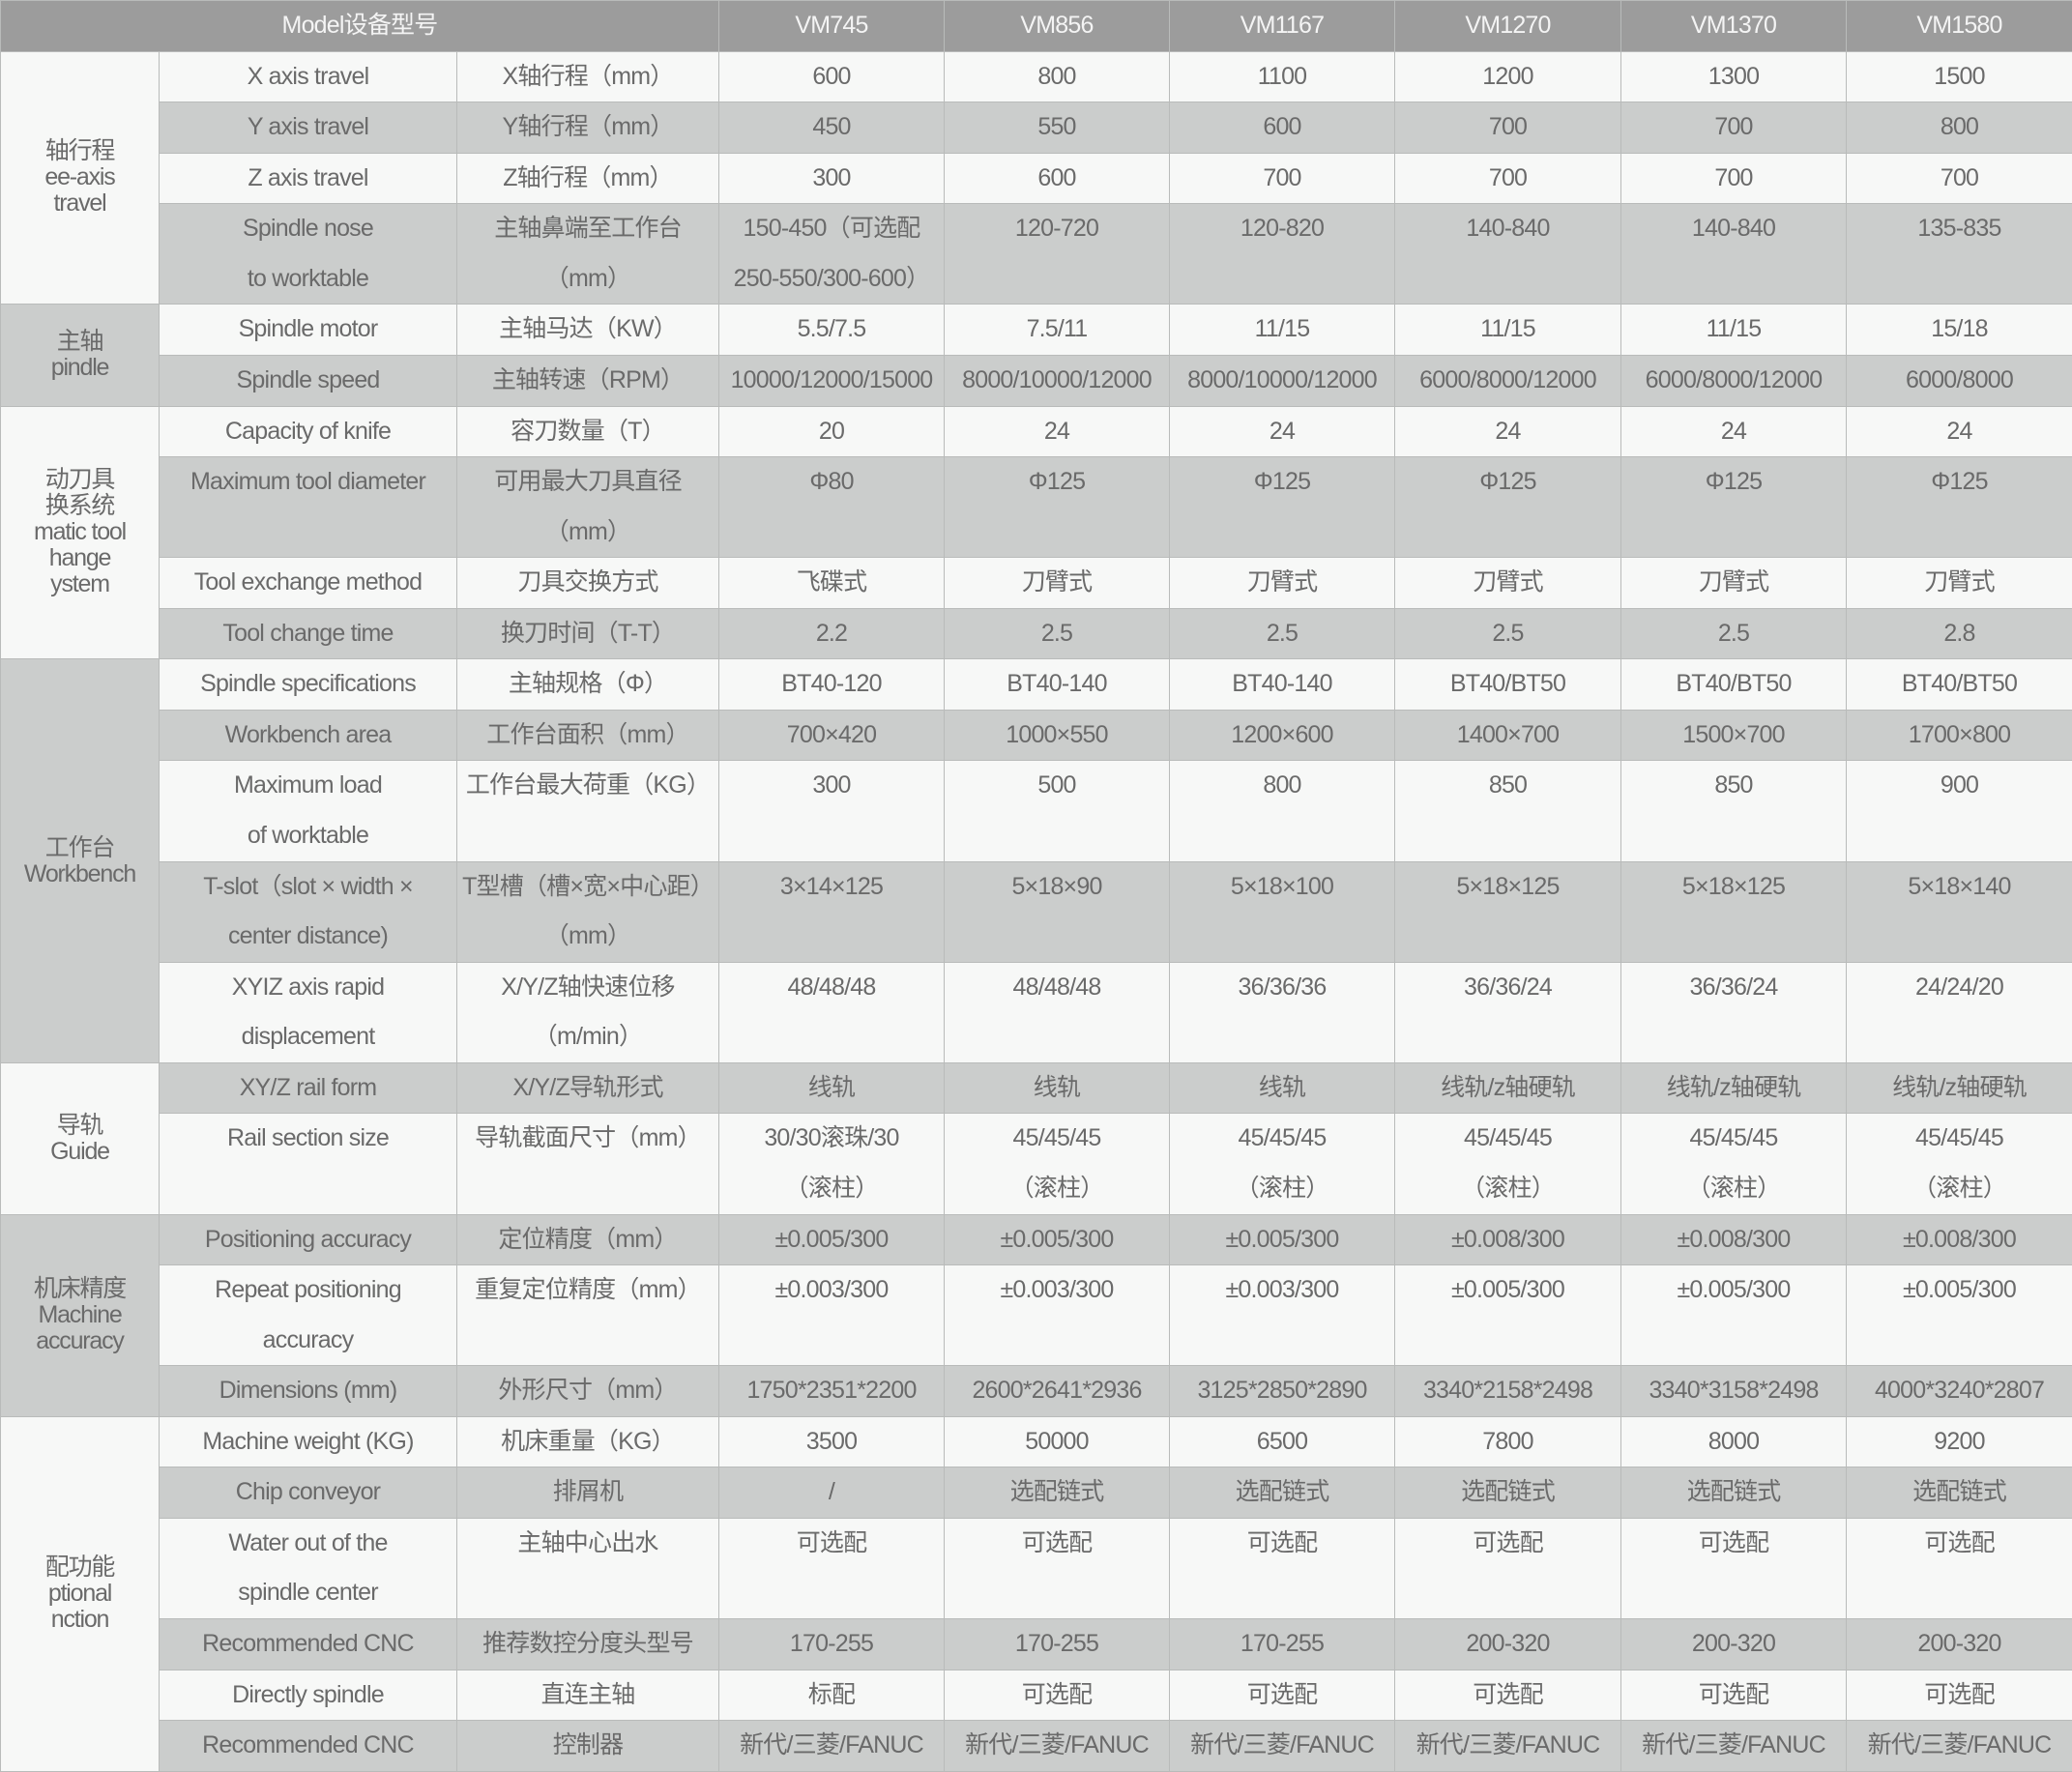  What do you see at coordinates (832, 26) in the screenshot?
I see `model-header: VM745` at bounding box center [832, 26].